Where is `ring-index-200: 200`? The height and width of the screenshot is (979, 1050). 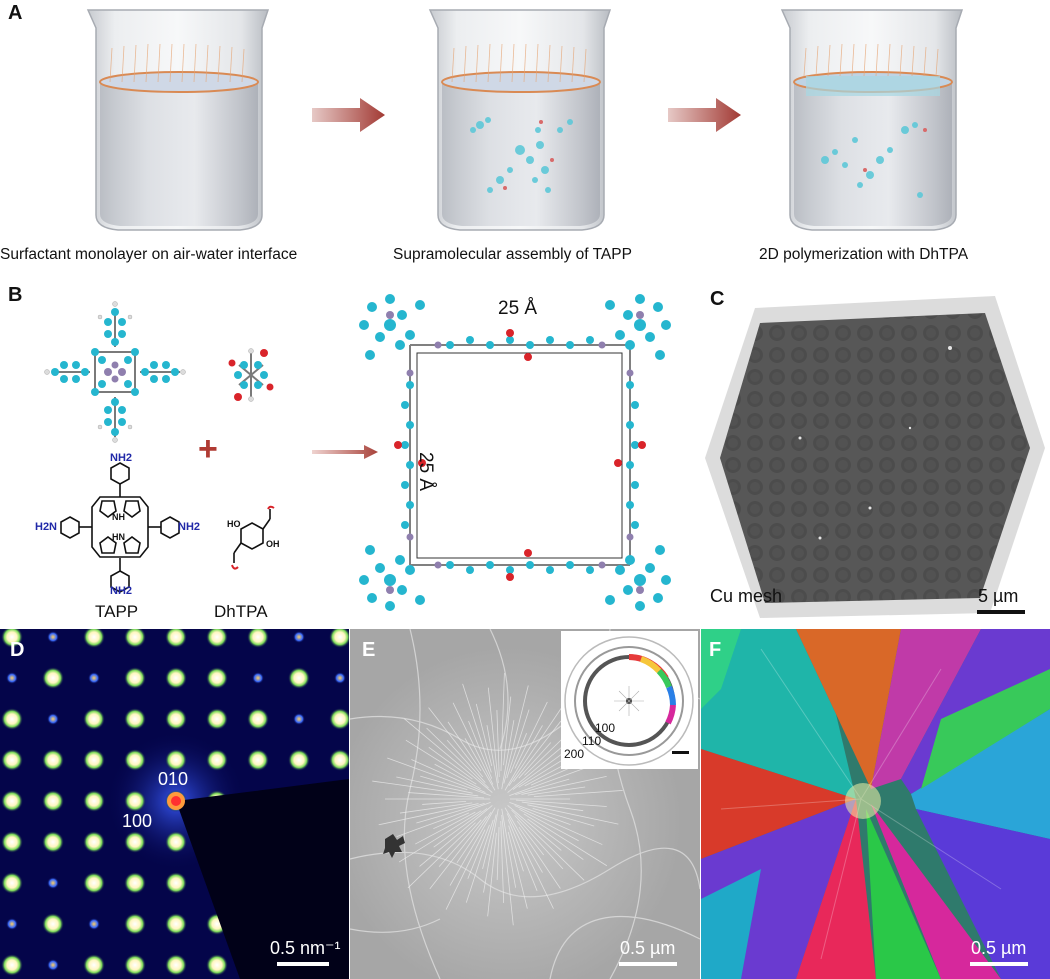 ring-index-200: 200 is located at coordinates (574, 754).